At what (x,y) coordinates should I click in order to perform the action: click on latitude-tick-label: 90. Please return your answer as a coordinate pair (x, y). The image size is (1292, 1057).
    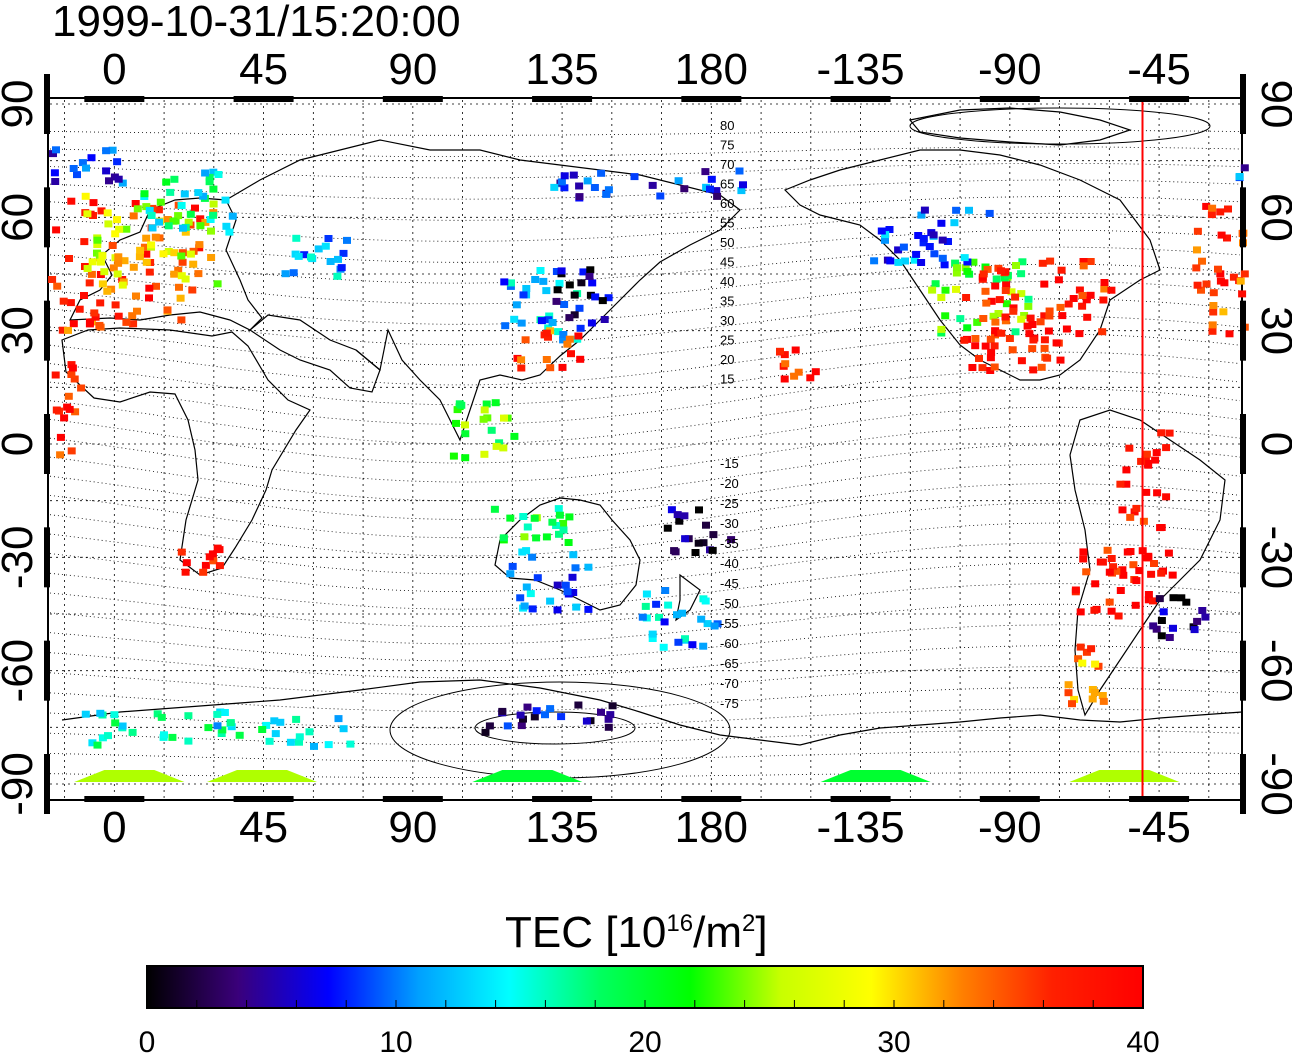
    Looking at the image, I should click on (1272, 104).